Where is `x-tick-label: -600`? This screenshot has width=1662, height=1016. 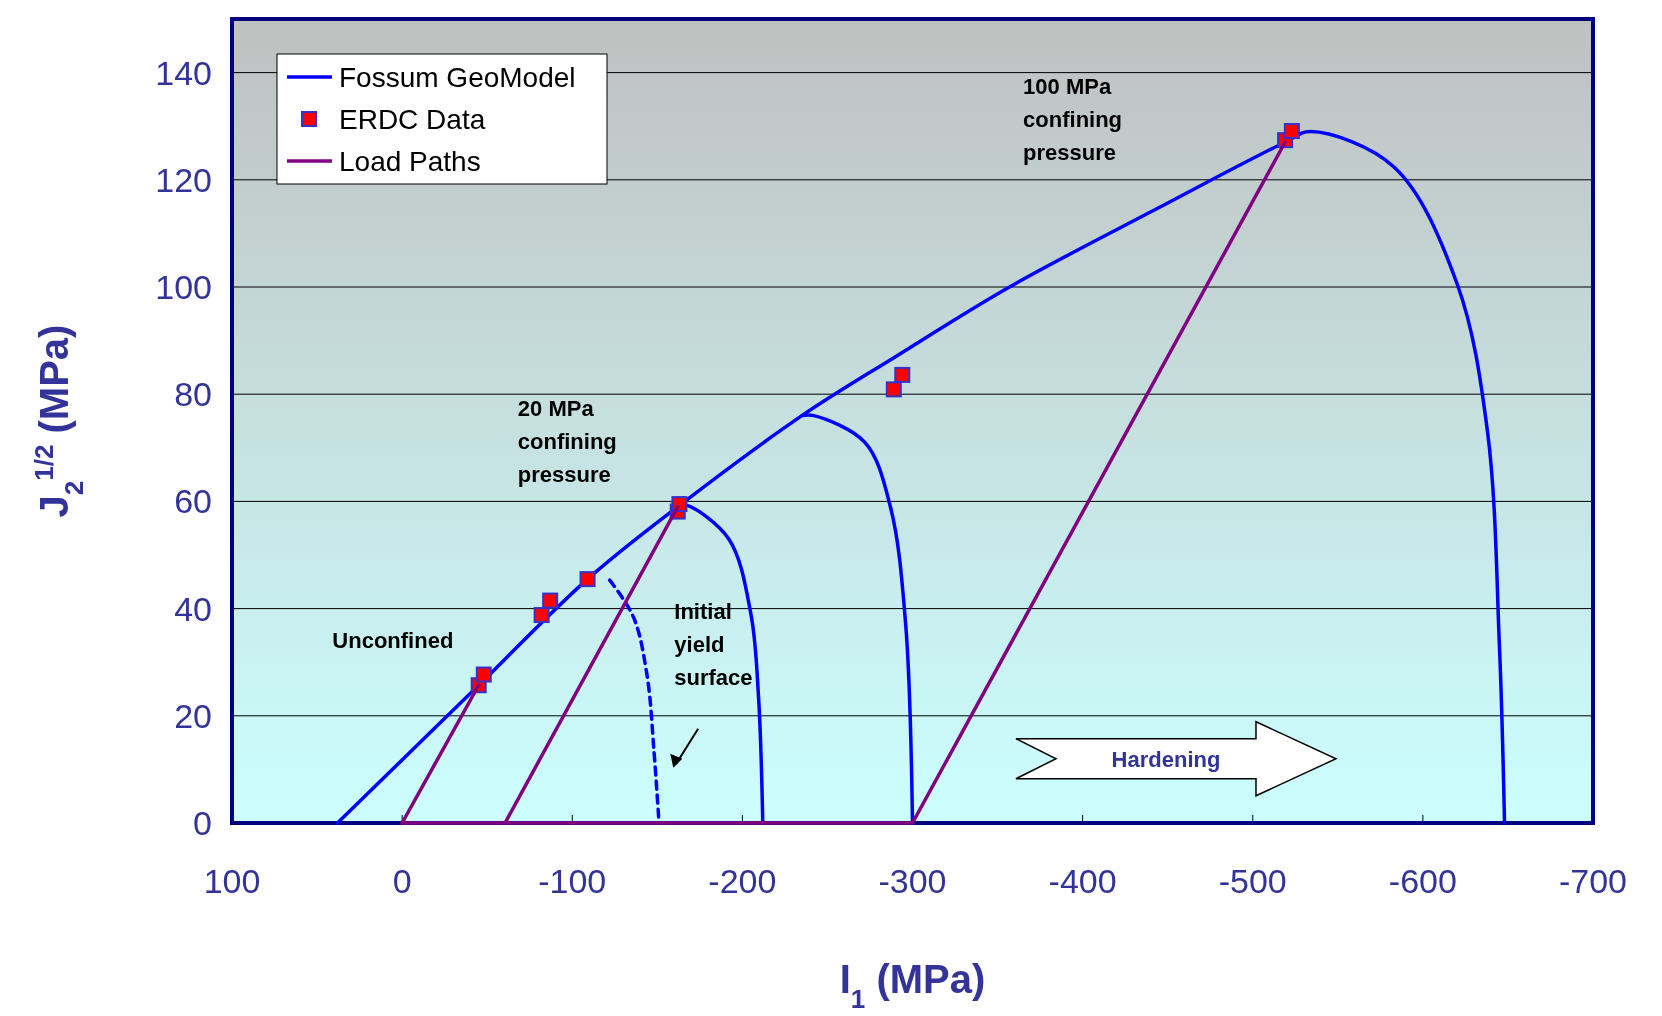 x-tick-label: -600 is located at coordinates (1422, 881).